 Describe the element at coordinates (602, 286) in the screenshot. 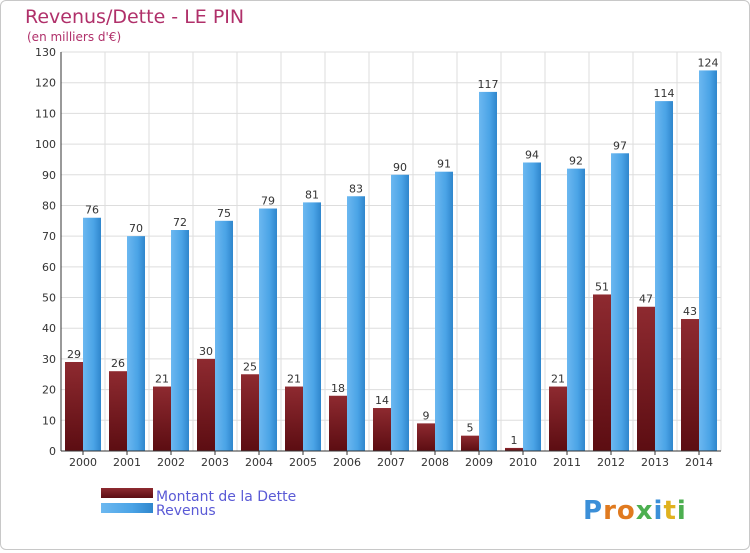

I see `data-label-debt-2012: 51` at that location.